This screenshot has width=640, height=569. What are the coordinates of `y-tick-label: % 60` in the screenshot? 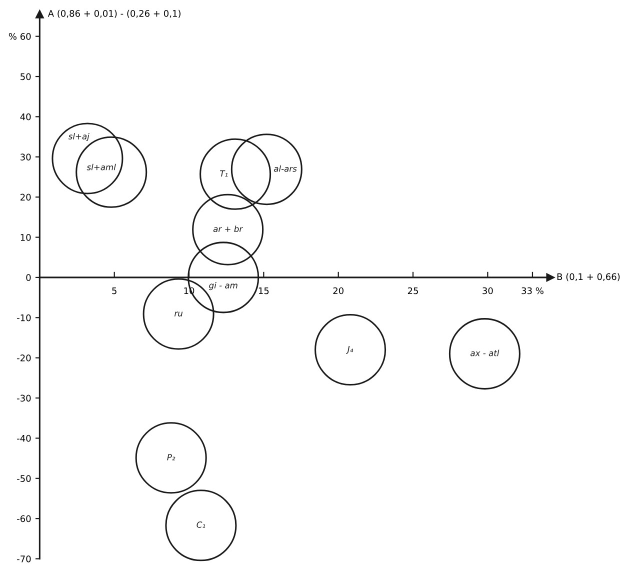 It's located at (19, 36).